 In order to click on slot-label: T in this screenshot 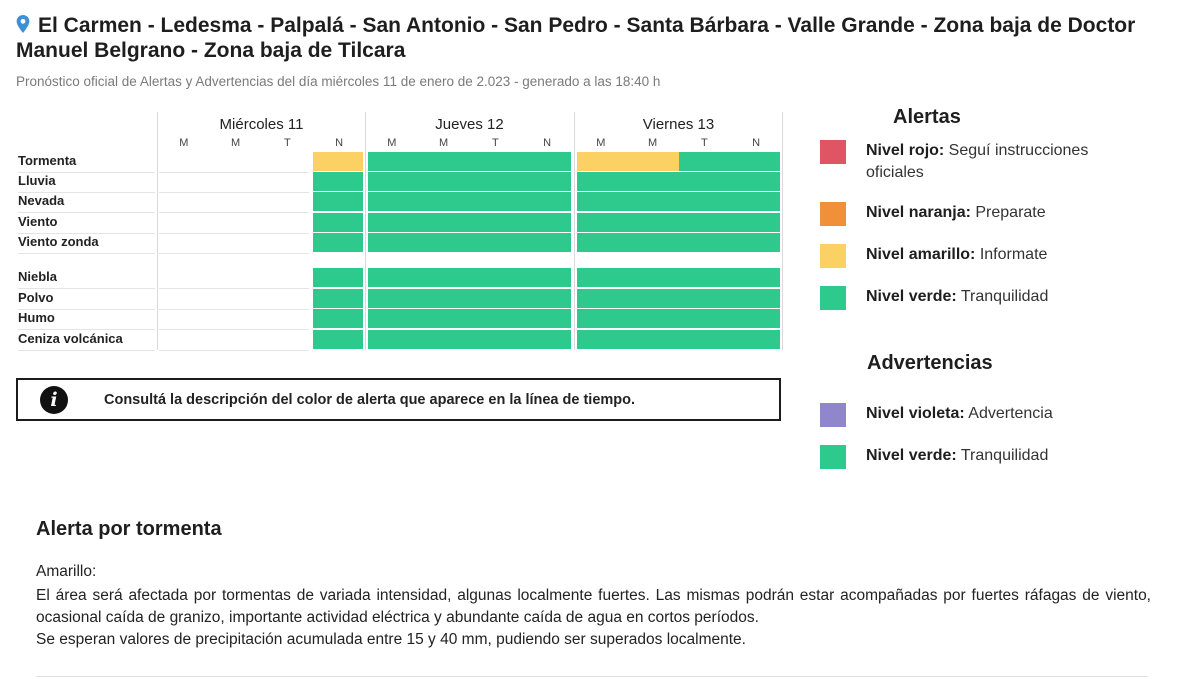, I will do `click(495, 143)`.